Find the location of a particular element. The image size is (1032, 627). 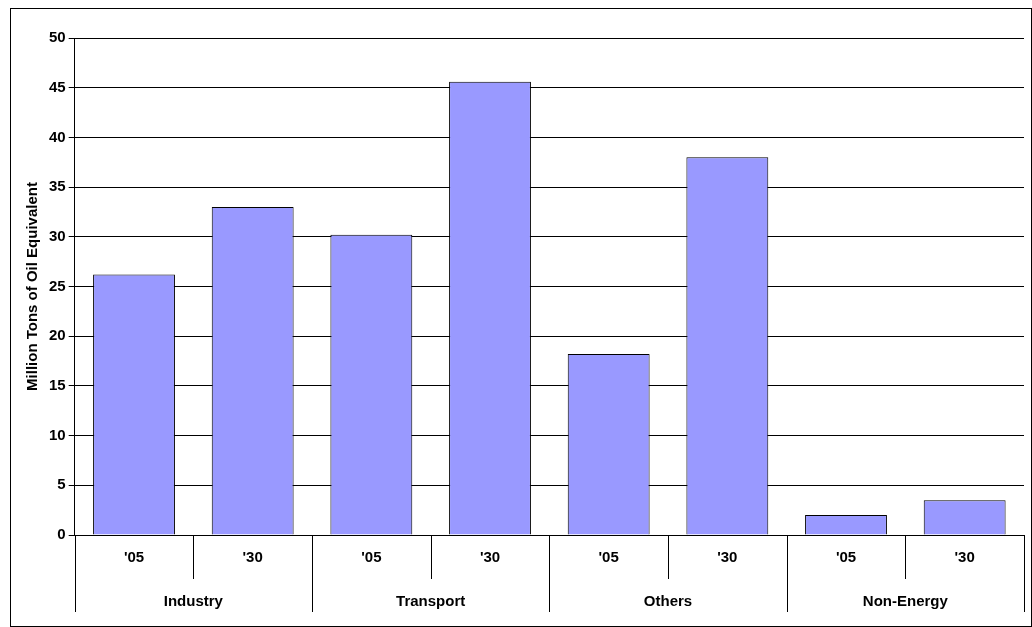

text: Non-Energy is located at coordinates (905, 601).